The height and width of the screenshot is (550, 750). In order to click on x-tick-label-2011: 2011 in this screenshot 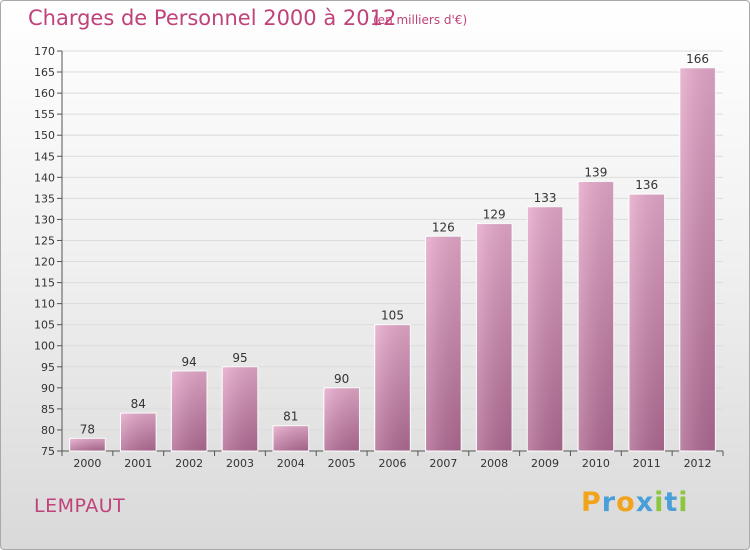, I will do `click(647, 463)`.